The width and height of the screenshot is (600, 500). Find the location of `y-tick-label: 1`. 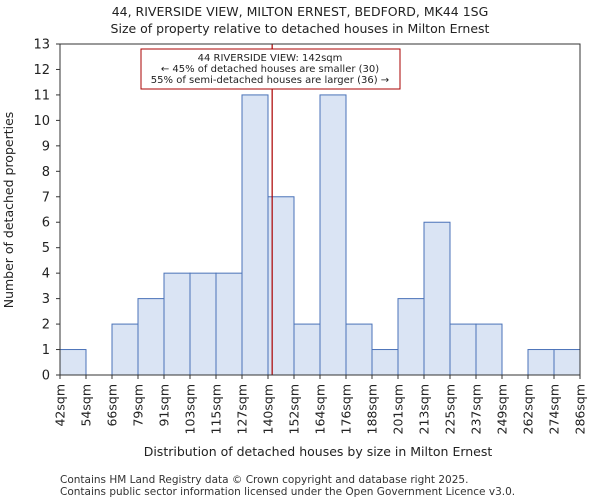

y-tick-label: 1 is located at coordinates (46, 350).